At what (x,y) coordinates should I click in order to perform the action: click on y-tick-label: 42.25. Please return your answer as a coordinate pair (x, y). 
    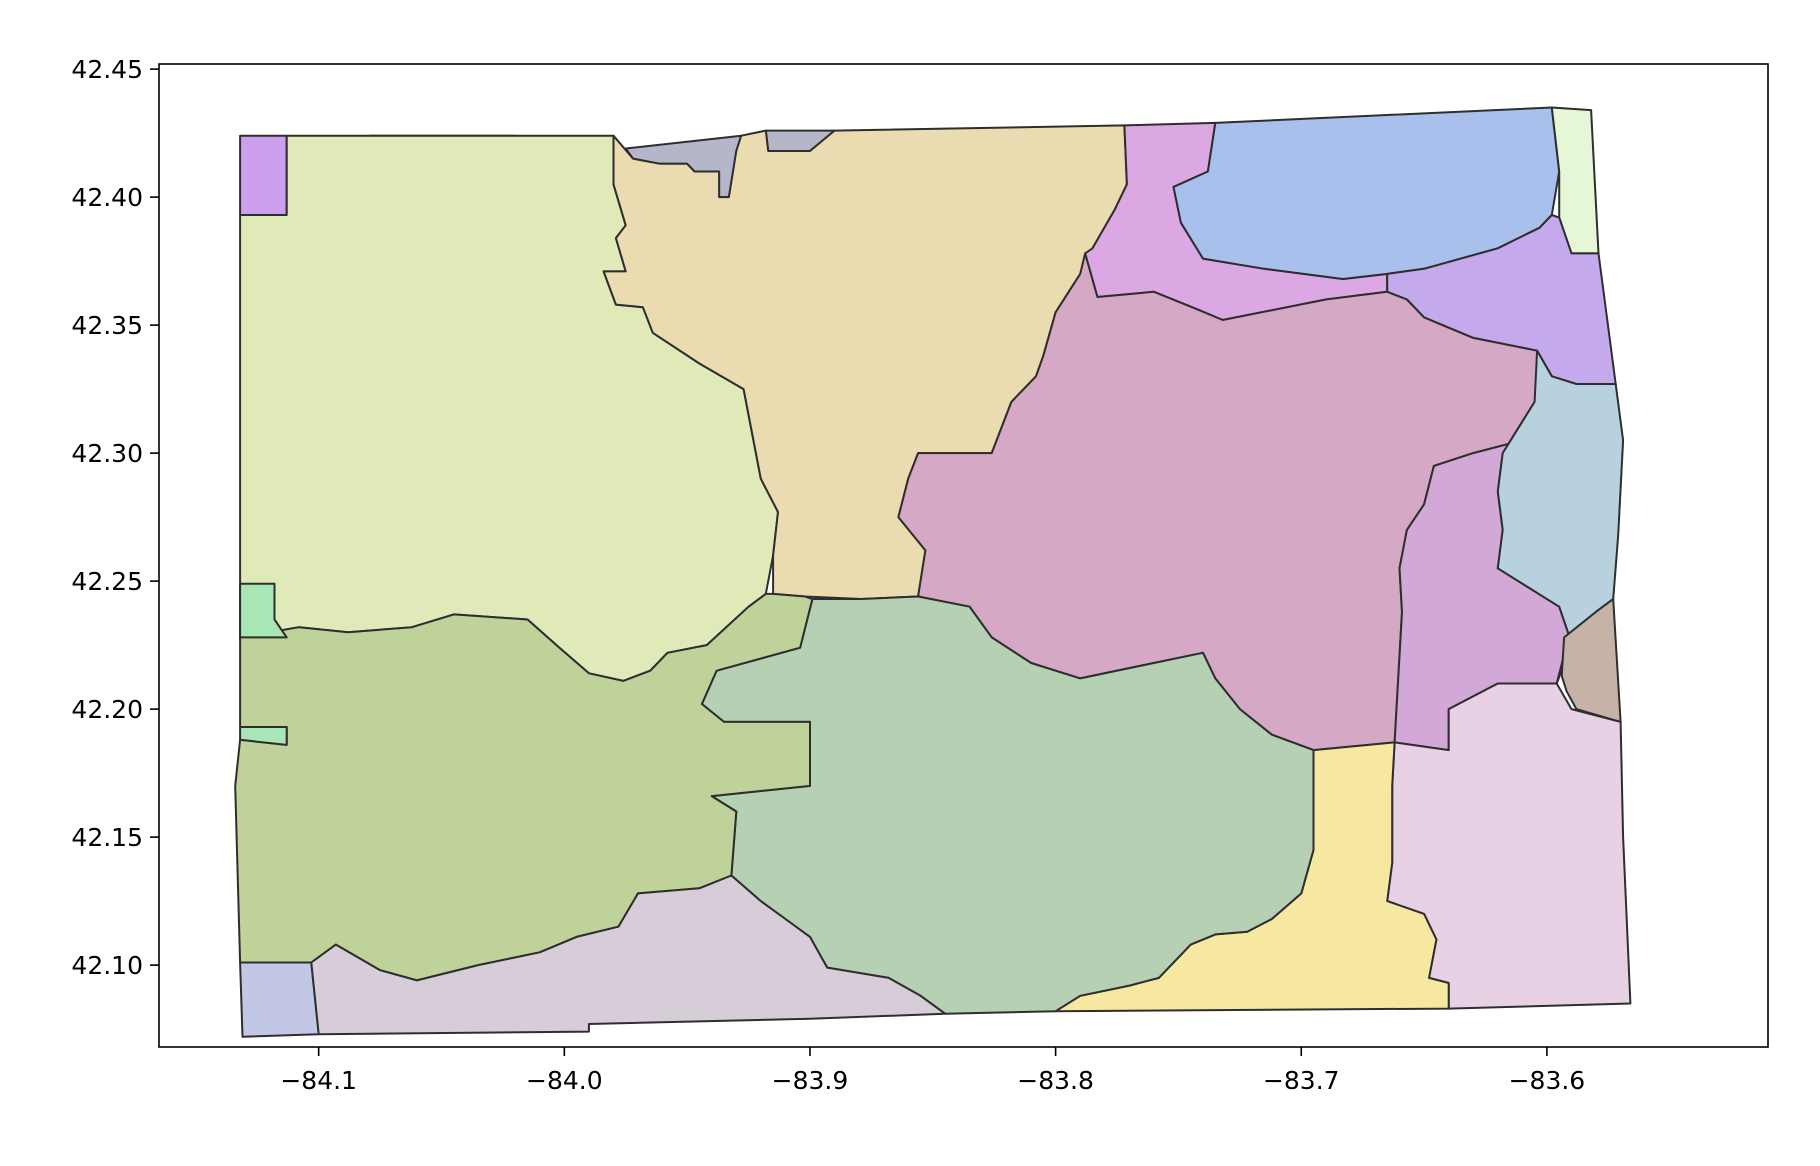
    Looking at the image, I should click on (107, 581).